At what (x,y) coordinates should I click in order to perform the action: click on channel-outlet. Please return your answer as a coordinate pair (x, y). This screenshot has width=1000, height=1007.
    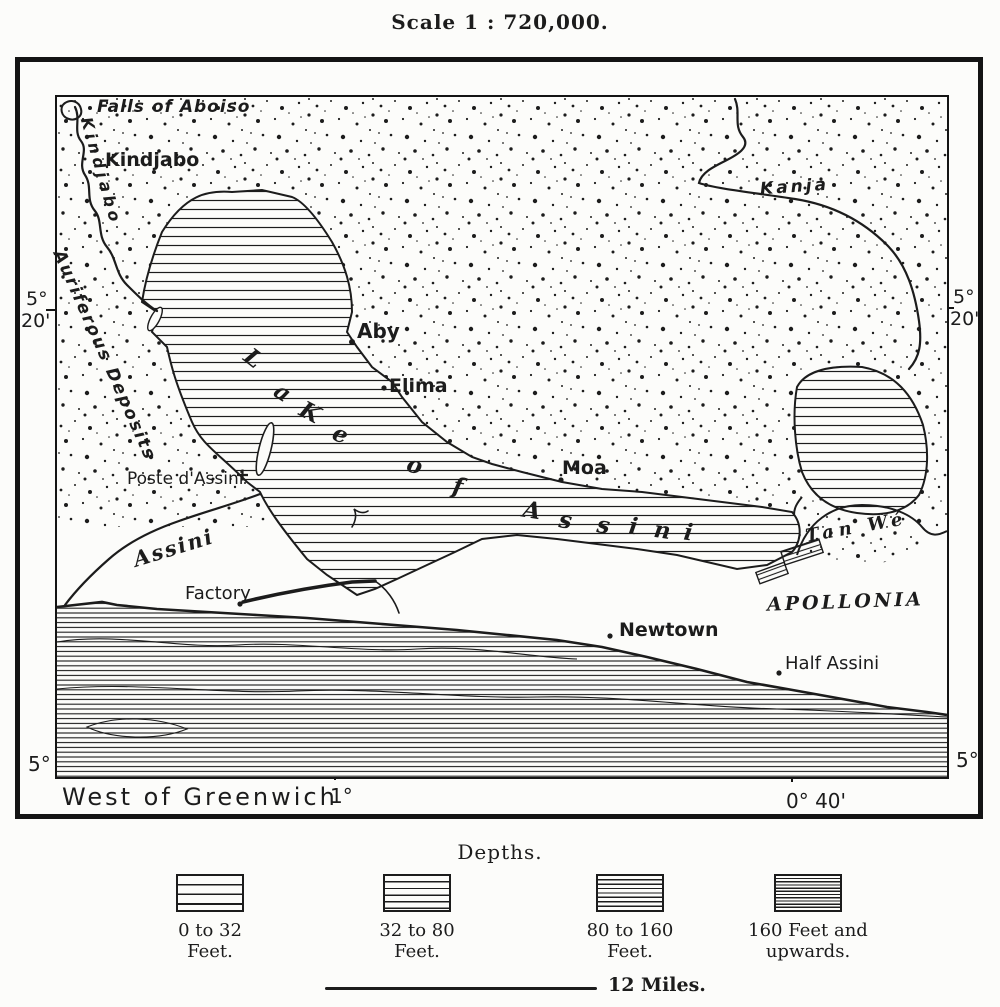
    Looking at the image, I should click on (387, 597).